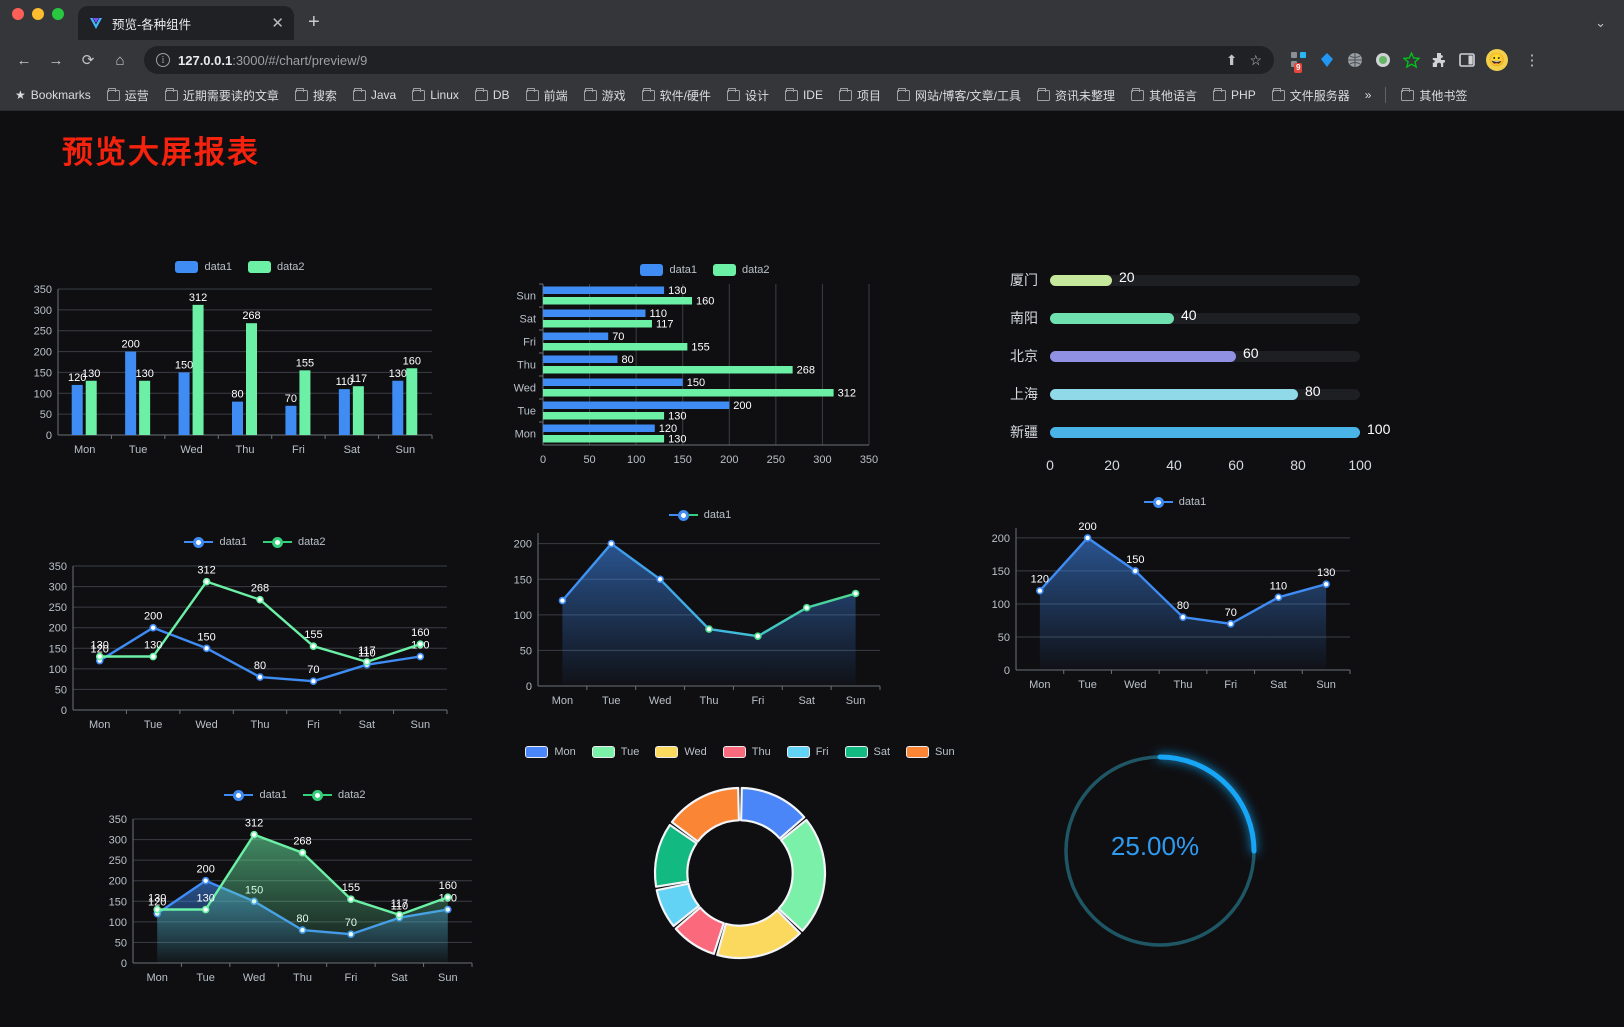 This screenshot has height=1027, width=1624. I want to click on bookmark-item-0: 运营, so click(128, 95).